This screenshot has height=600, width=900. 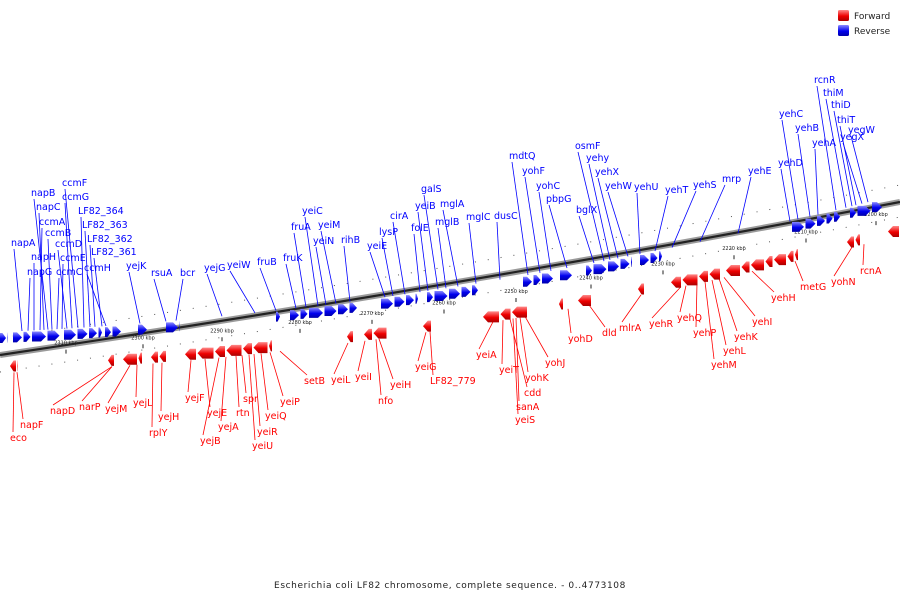 What do you see at coordinates (422, 347) in the screenshot?
I see `leader-line-yeig` at bounding box center [422, 347].